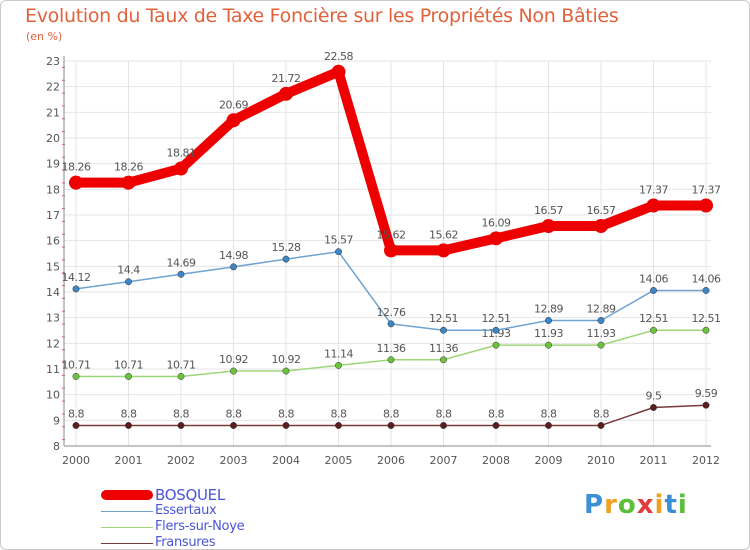 This screenshot has width=750, height=550. I want to click on legend-label-flers-sur-noye: Flers-sur-Noye, so click(200, 526).